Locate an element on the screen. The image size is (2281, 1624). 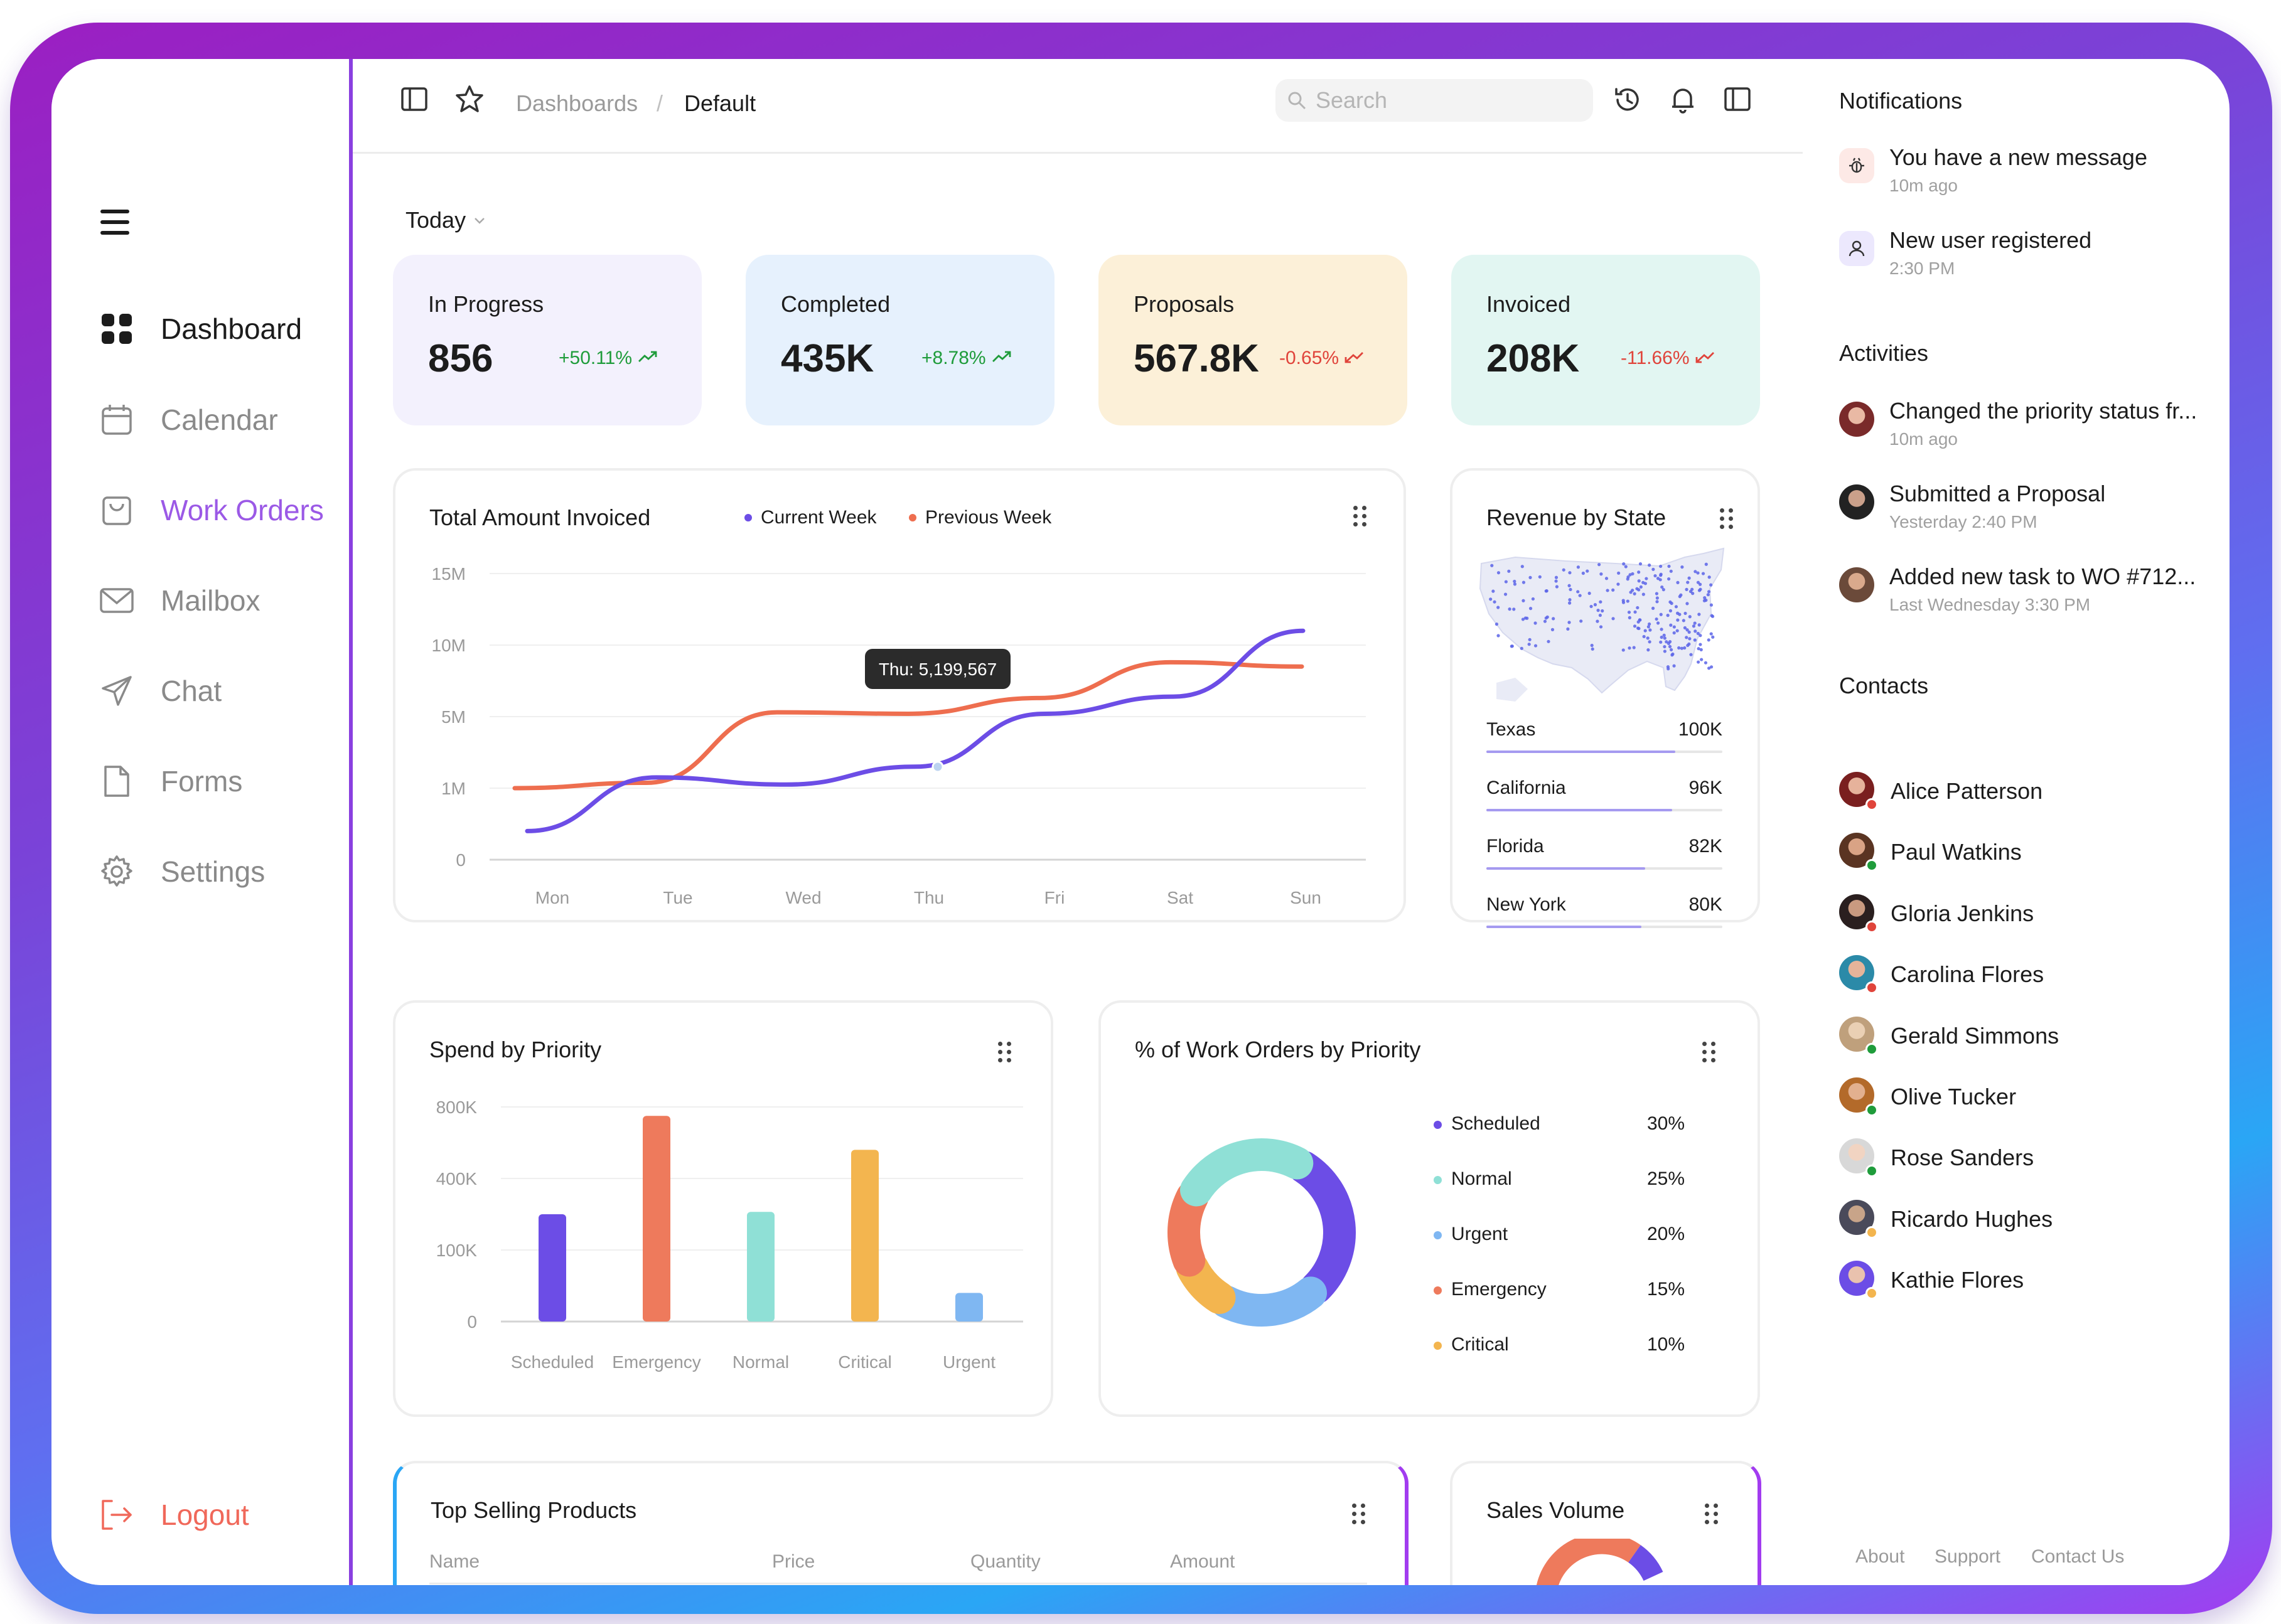
period-label: Today is located at coordinates (435, 220).